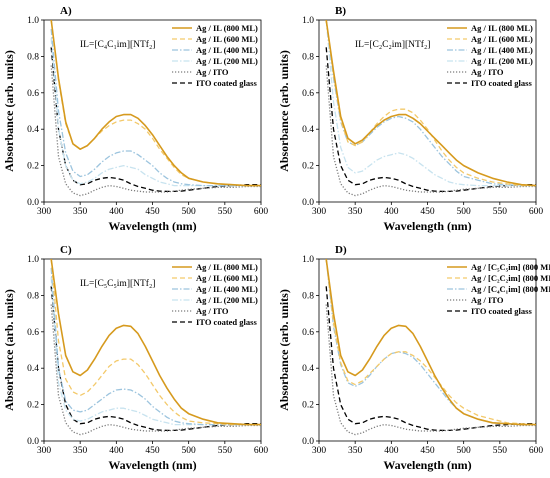 The height and width of the screenshot is (478, 550). I want to click on il-annotation: IL=[C₂C₂im][NTf₂], so click(392, 44).